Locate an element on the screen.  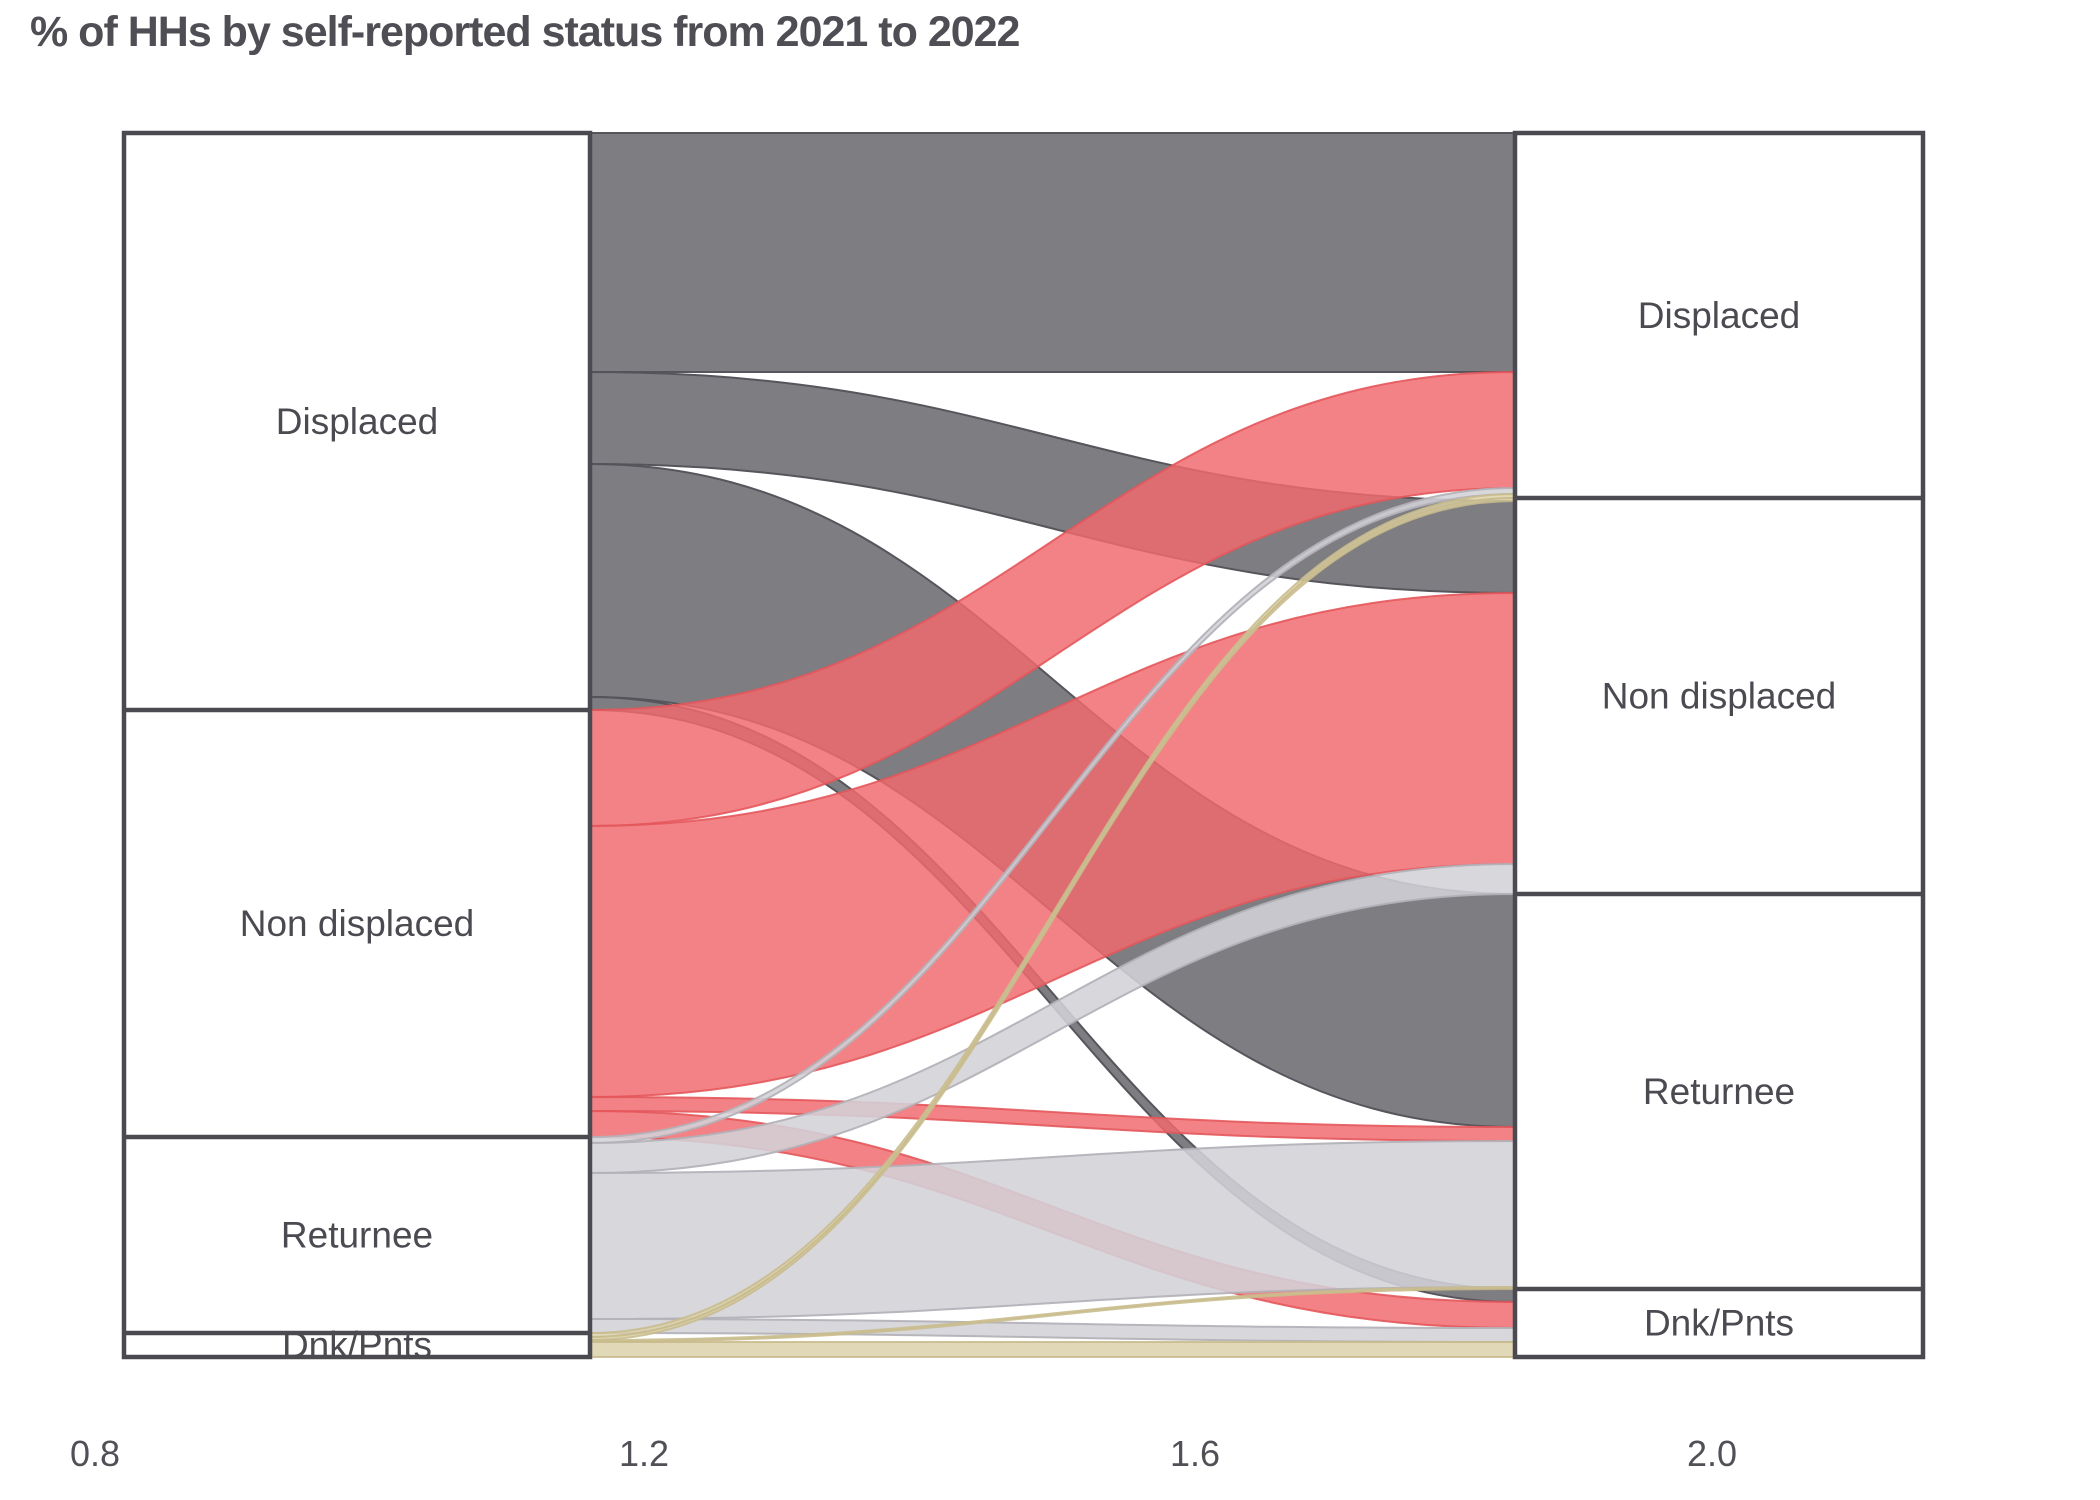
stratum-dnk-pnts-2021 is located at coordinates (357, 1345).